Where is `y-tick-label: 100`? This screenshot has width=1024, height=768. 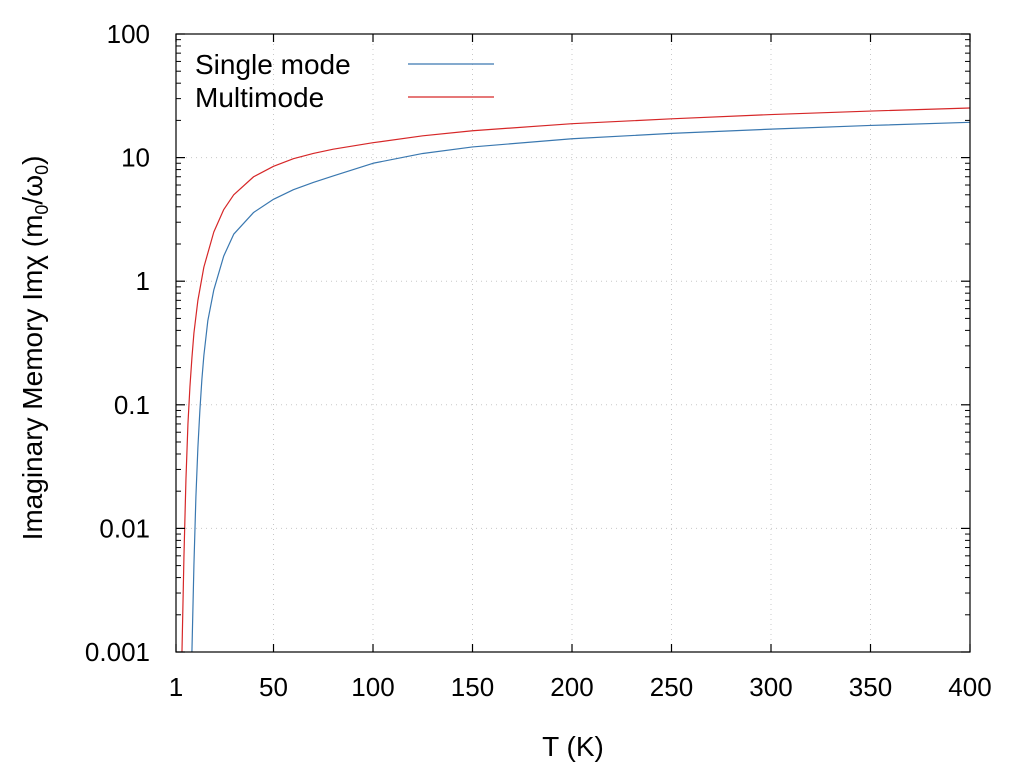
y-tick-label: 100 is located at coordinates (128, 34).